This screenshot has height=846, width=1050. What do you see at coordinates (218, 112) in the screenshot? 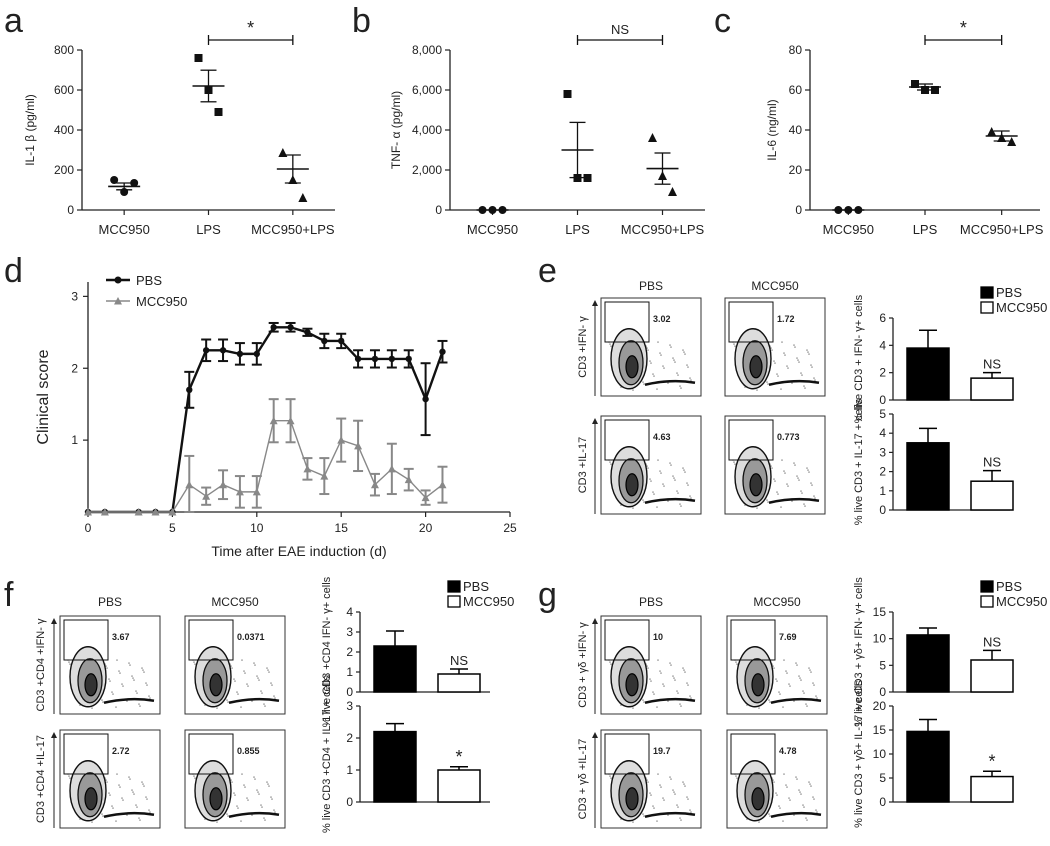
I see `data-point-square` at bounding box center [218, 112].